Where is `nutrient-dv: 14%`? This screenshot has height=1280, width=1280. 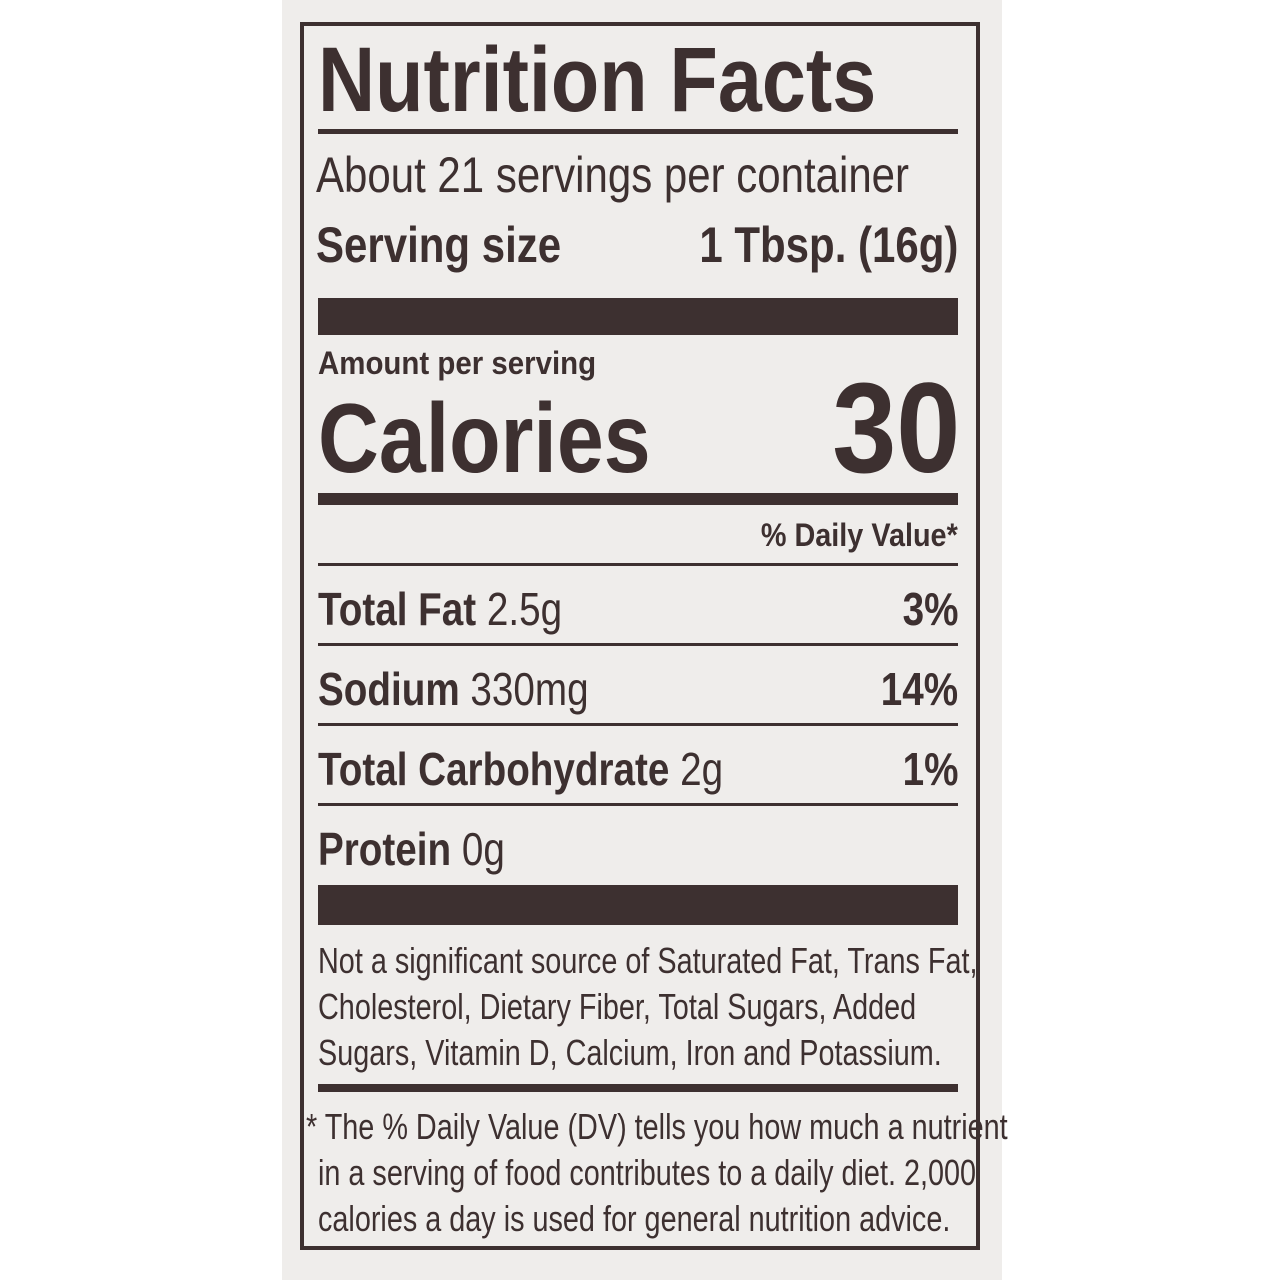 nutrient-dv: 14% is located at coordinates (919, 689).